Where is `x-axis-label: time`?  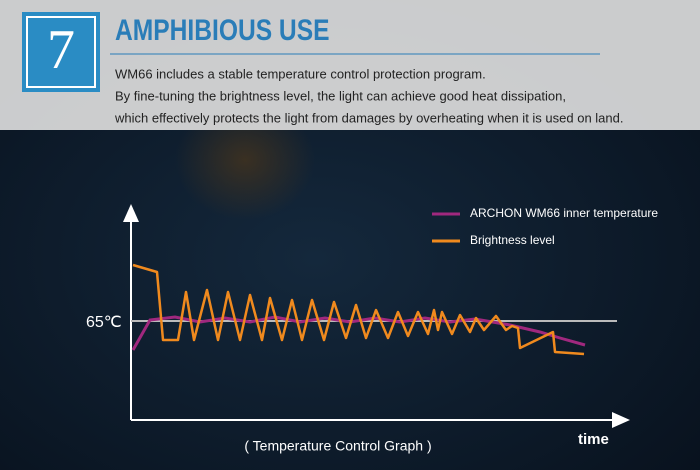 x-axis-label: time is located at coordinates (593, 439).